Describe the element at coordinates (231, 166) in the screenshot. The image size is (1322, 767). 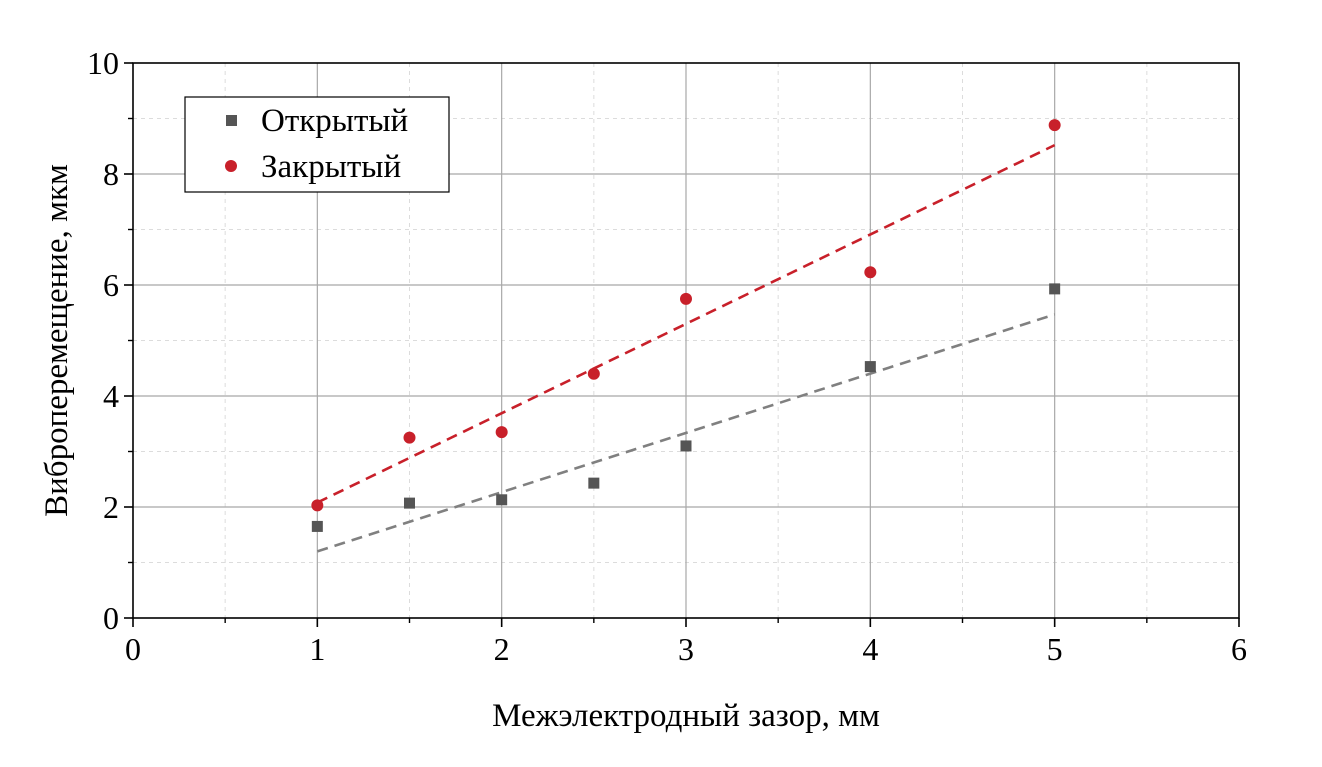
I see `legend-marker-circle` at that location.